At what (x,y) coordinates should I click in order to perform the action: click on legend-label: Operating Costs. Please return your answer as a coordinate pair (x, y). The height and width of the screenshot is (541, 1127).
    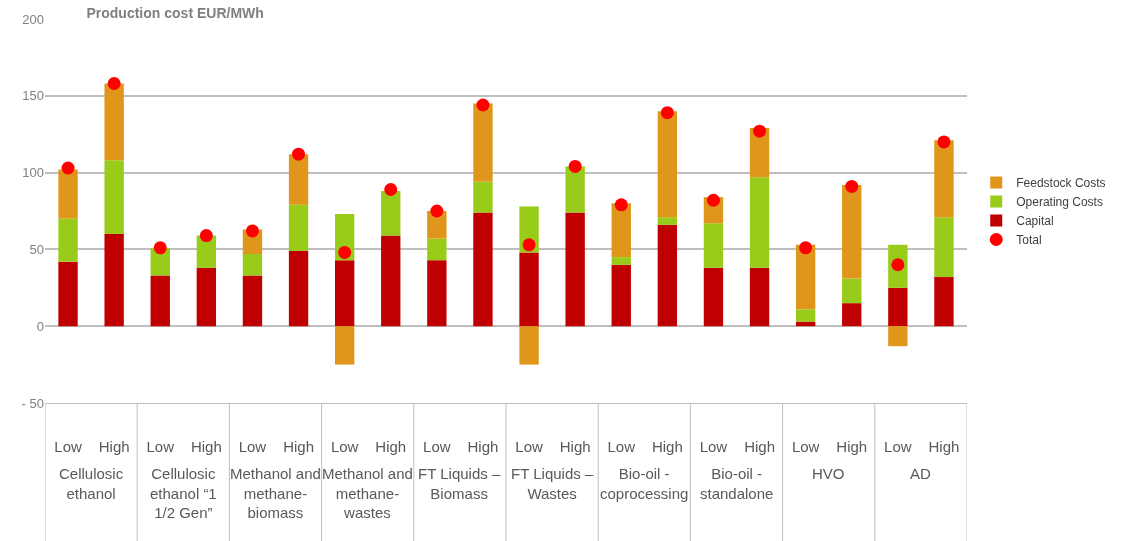
    Looking at the image, I should click on (1059, 202).